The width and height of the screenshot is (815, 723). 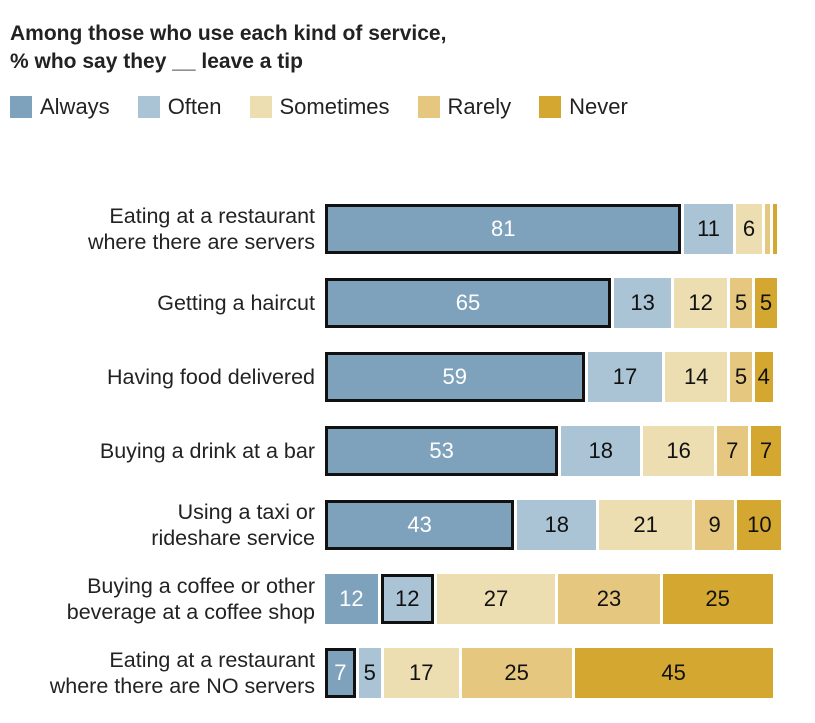 What do you see at coordinates (516, 673) in the screenshot?
I see `bar-segment-rarely: 25` at bounding box center [516, 673].